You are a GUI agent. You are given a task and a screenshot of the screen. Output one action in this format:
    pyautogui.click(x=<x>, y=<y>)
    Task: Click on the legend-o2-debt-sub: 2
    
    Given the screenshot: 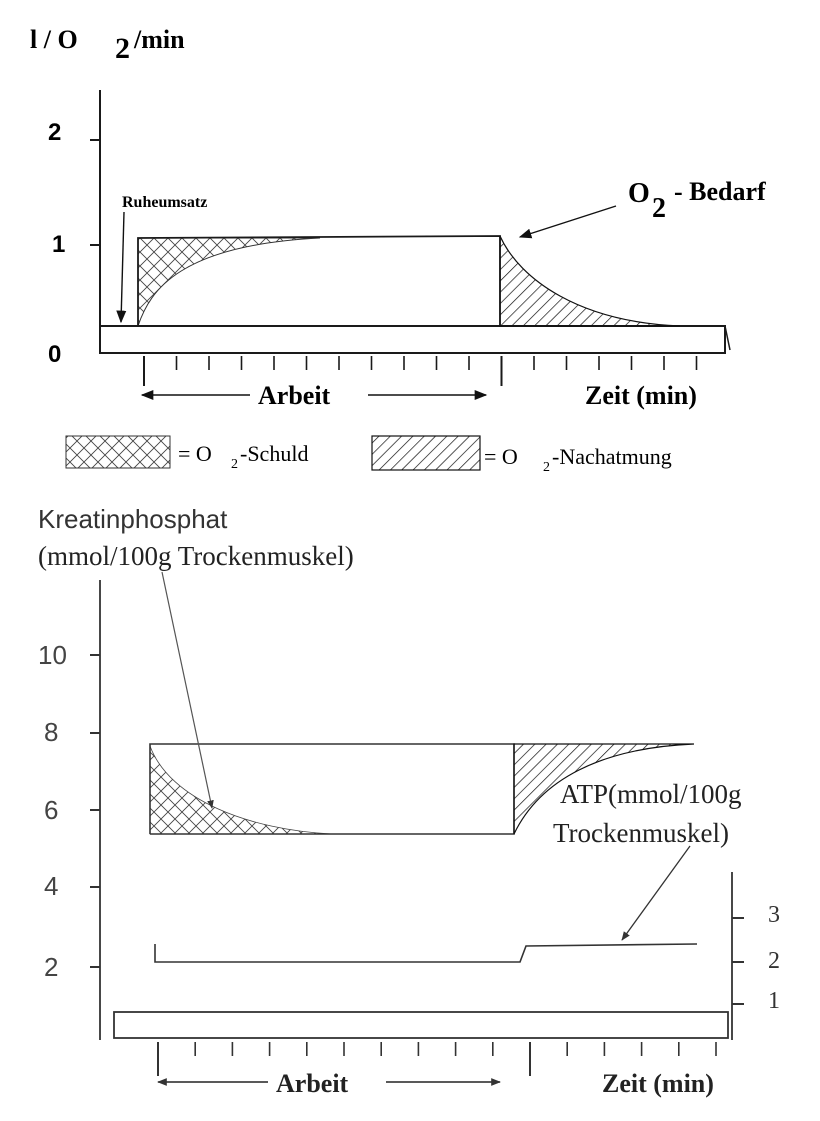 What is the action you would take?
    pyautogui.click(x=234, y=464)
    